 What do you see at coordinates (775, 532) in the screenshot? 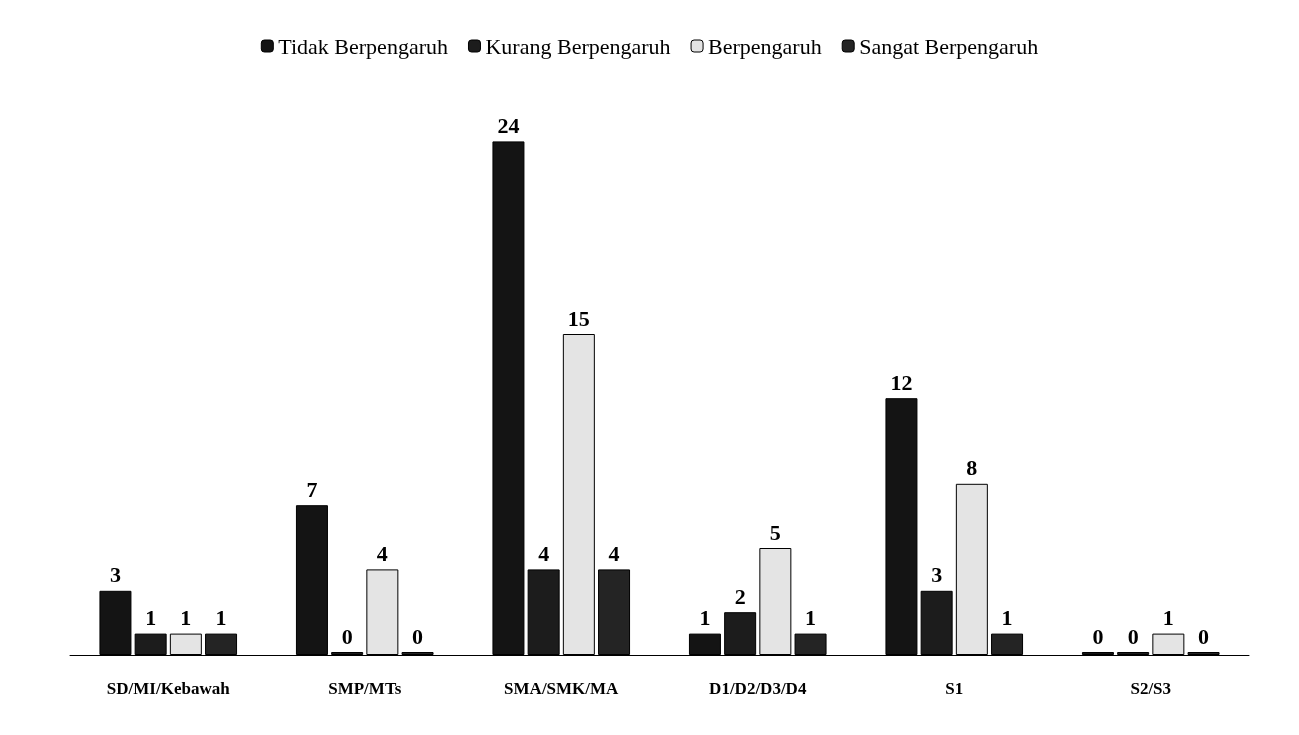
I see `data-label: 5` at bounding box center [775, 532].